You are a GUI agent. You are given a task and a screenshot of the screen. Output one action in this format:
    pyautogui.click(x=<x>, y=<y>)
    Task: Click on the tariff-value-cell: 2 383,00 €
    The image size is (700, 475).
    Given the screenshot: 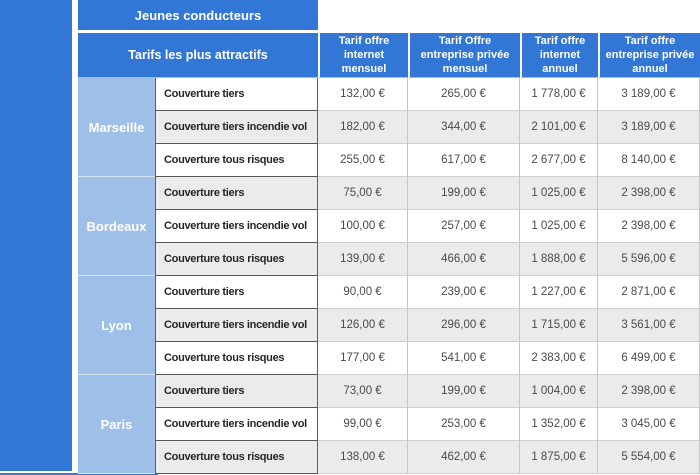 What is the action you would take?
    pyautogui.click(x=559, y=358)
    